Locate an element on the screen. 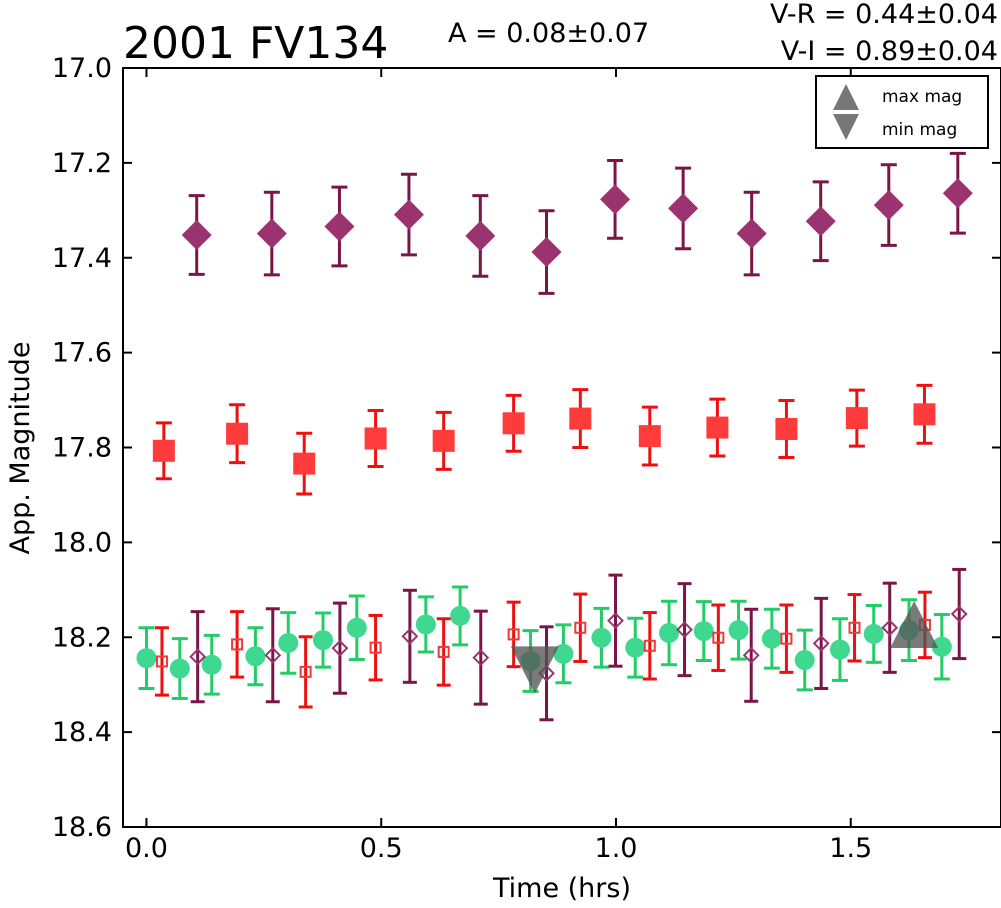  max-mag-marker is located at coordinates (914, 625).